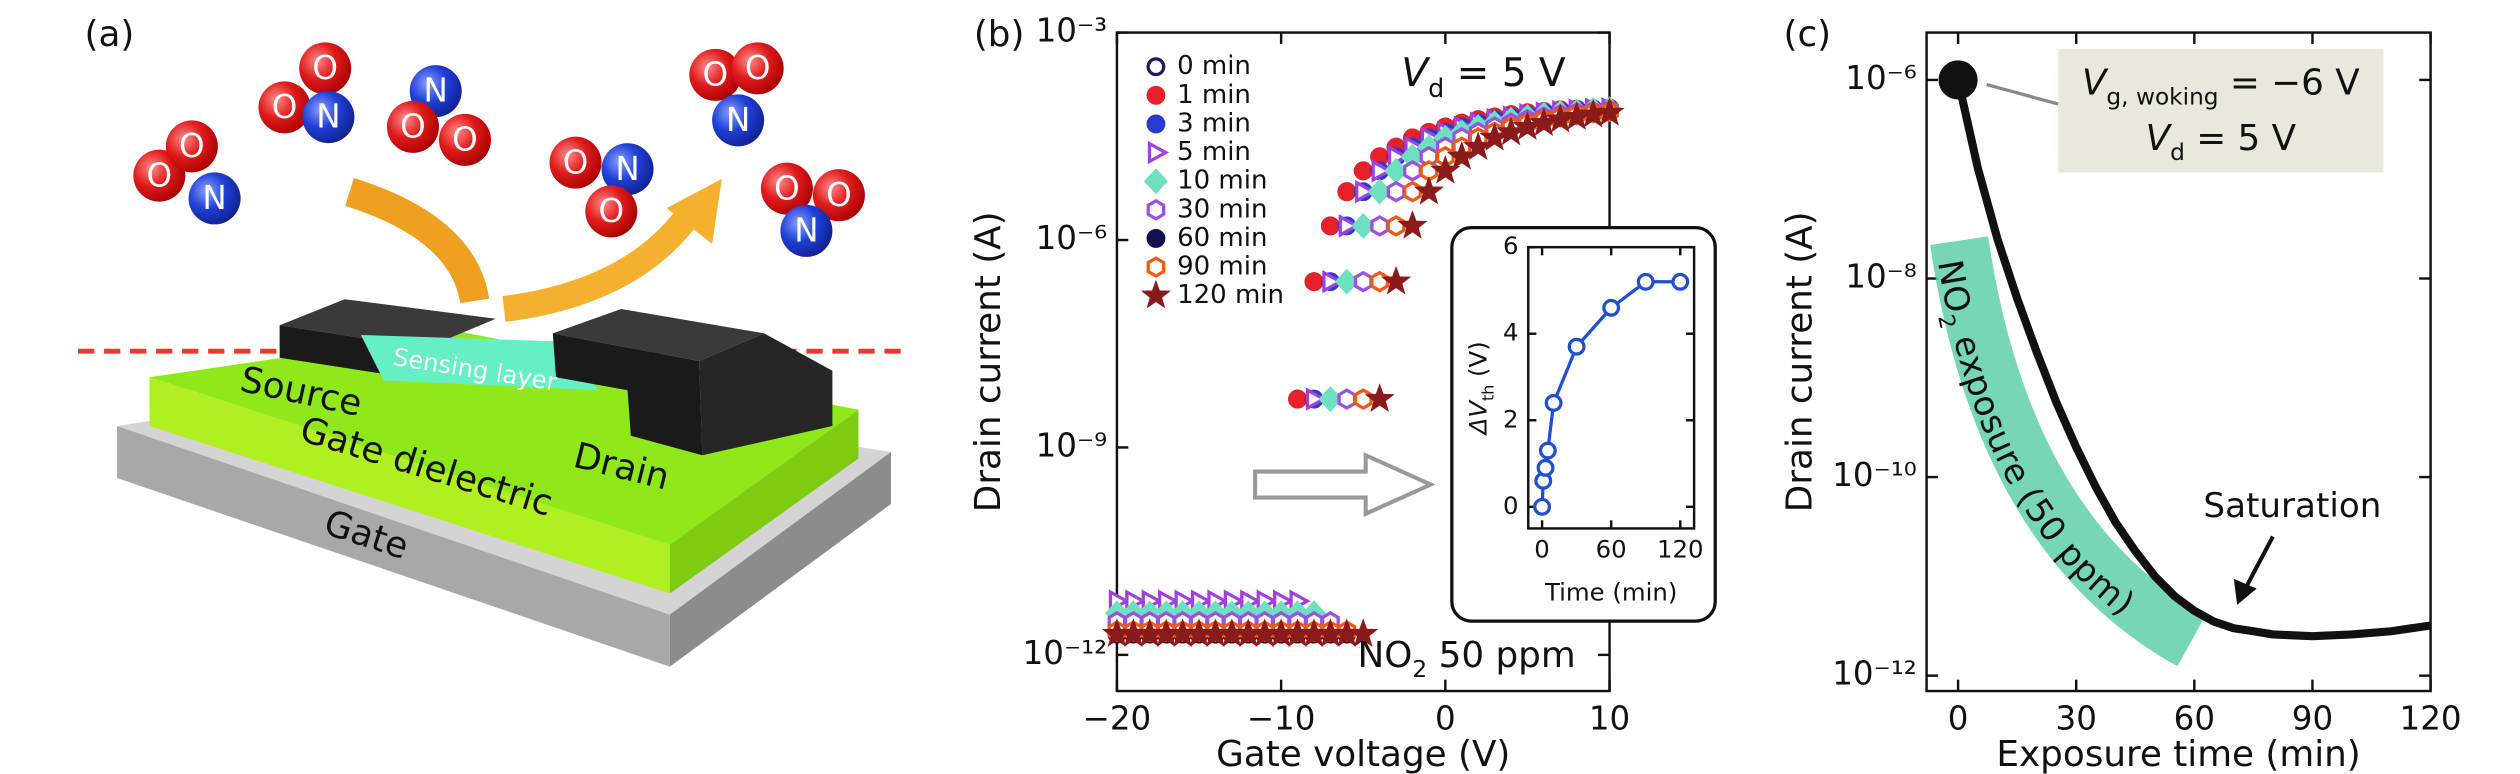 Image resolution: width=2520 pixels, height=774 pixels. I want to click on text-part: d, so click(2177, 152).